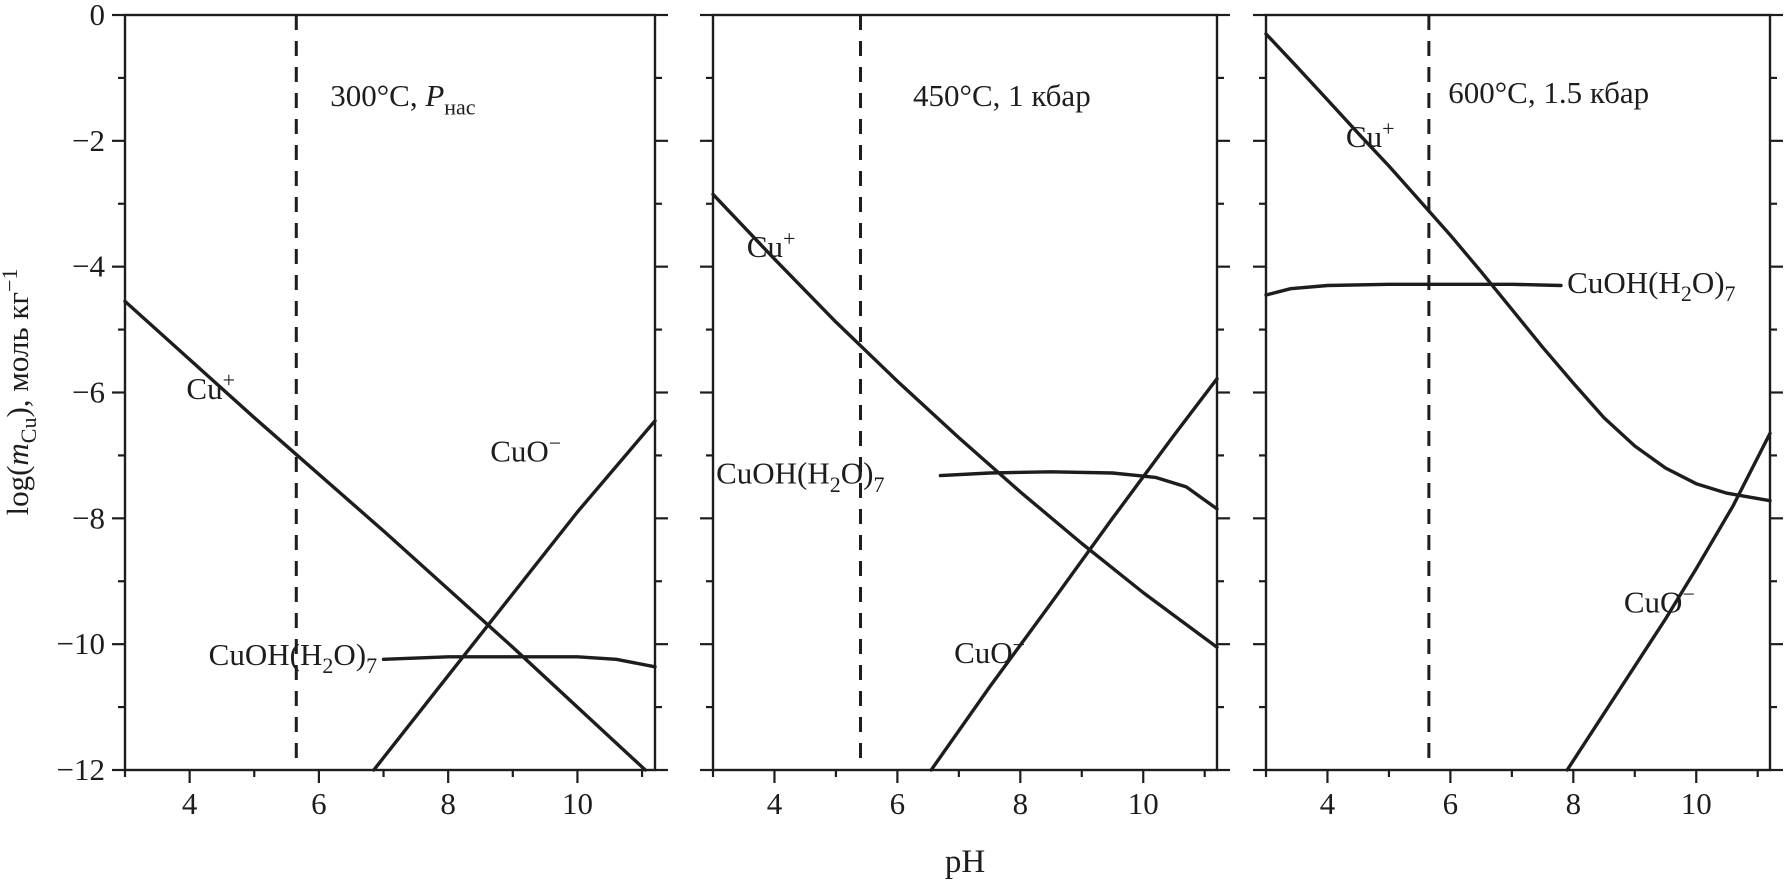 This screenshot has width=1786, height=891. I want to click on ytick-label-4: −8, so click(88, 517).